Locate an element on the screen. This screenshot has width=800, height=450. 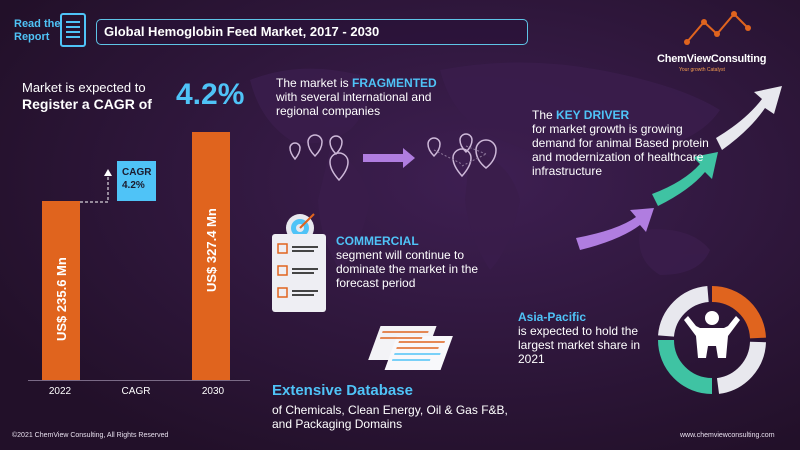
read-report-link: Read the Report is located at coordinates (37, 31).